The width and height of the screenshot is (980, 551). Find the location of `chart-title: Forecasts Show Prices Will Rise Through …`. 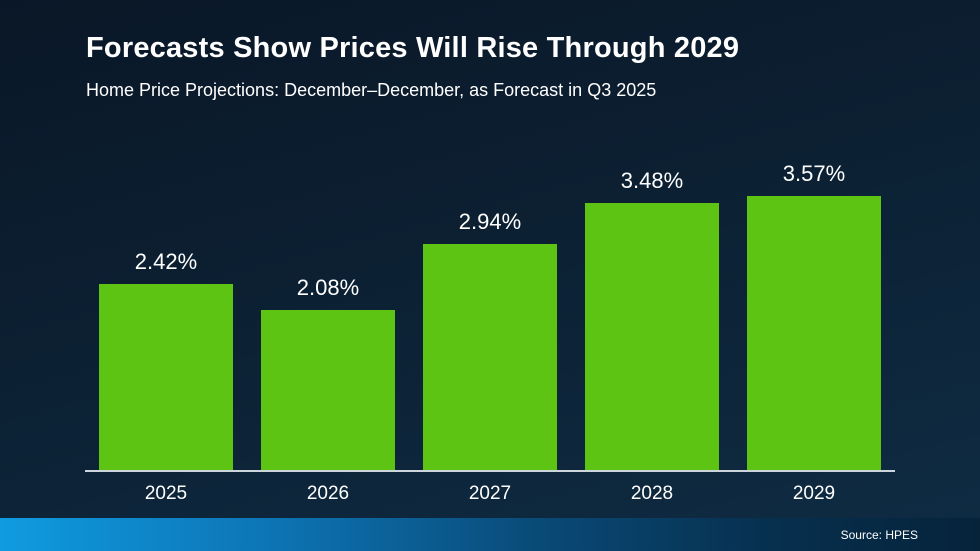

chart-title: Forecasts Show Prices Will Rise Through … is located at coordinates (413, 48).